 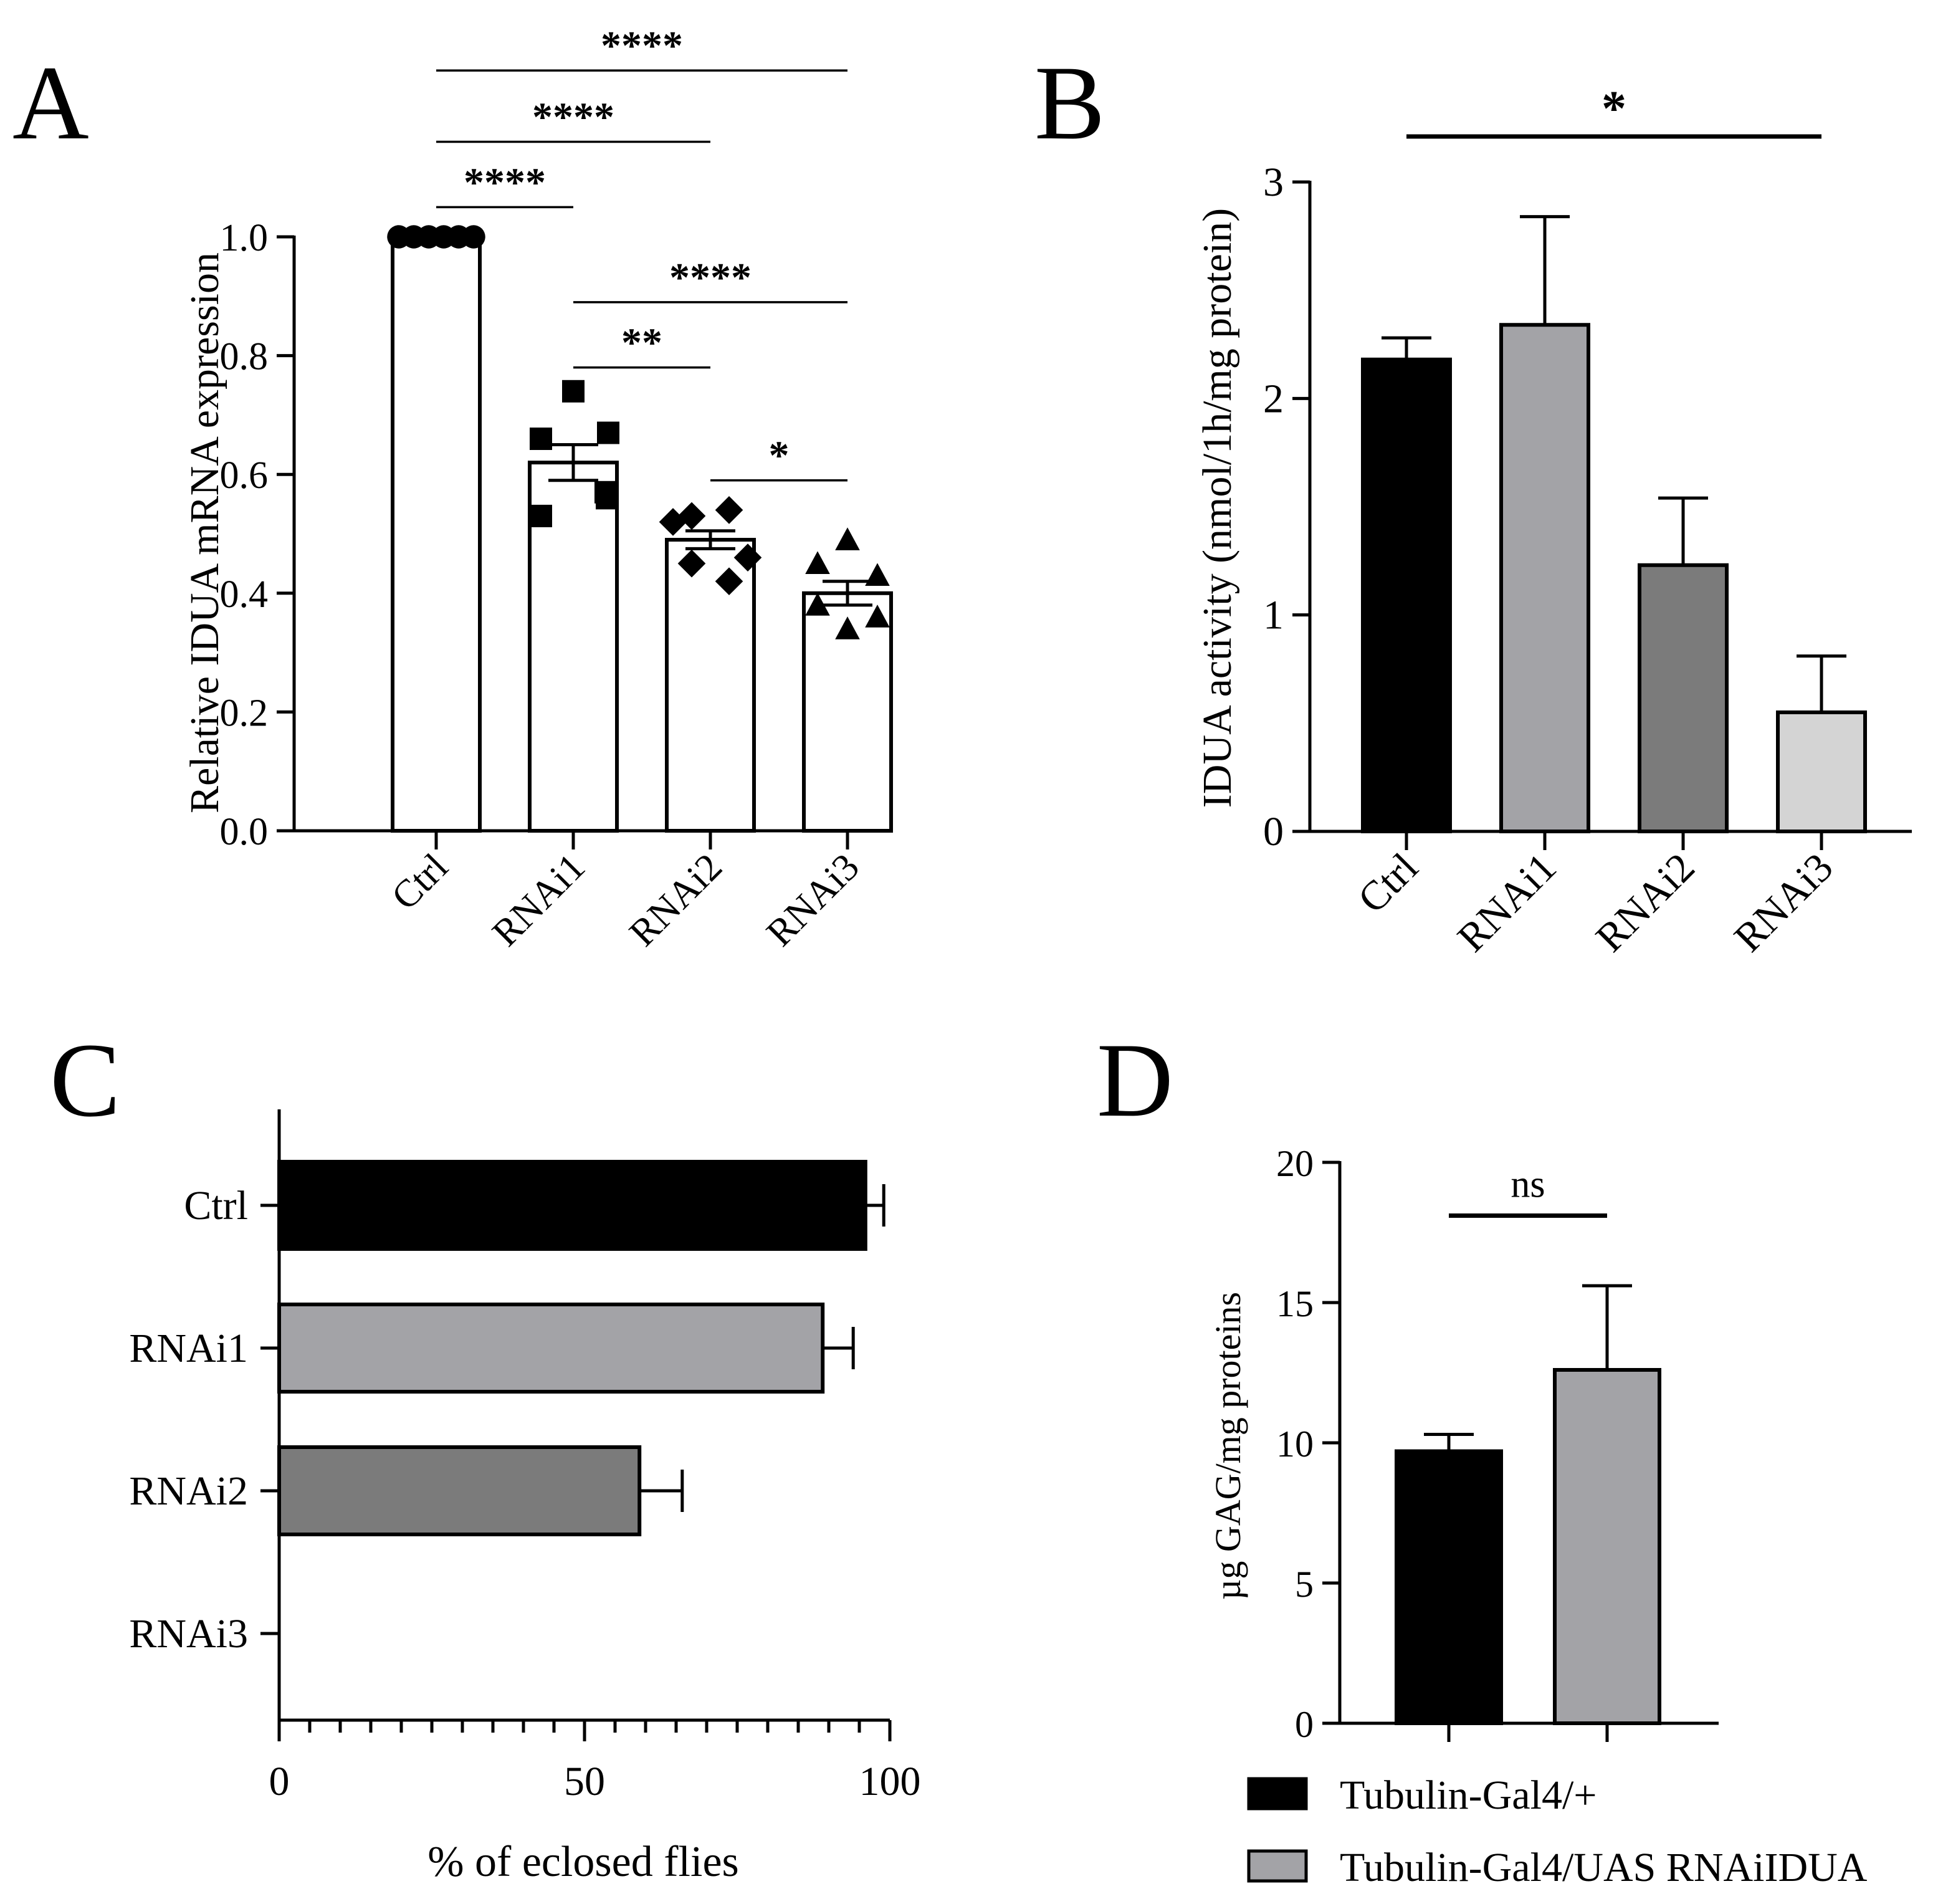 I want to click on x-tick-label: 0, so click(x=279, y=1782).